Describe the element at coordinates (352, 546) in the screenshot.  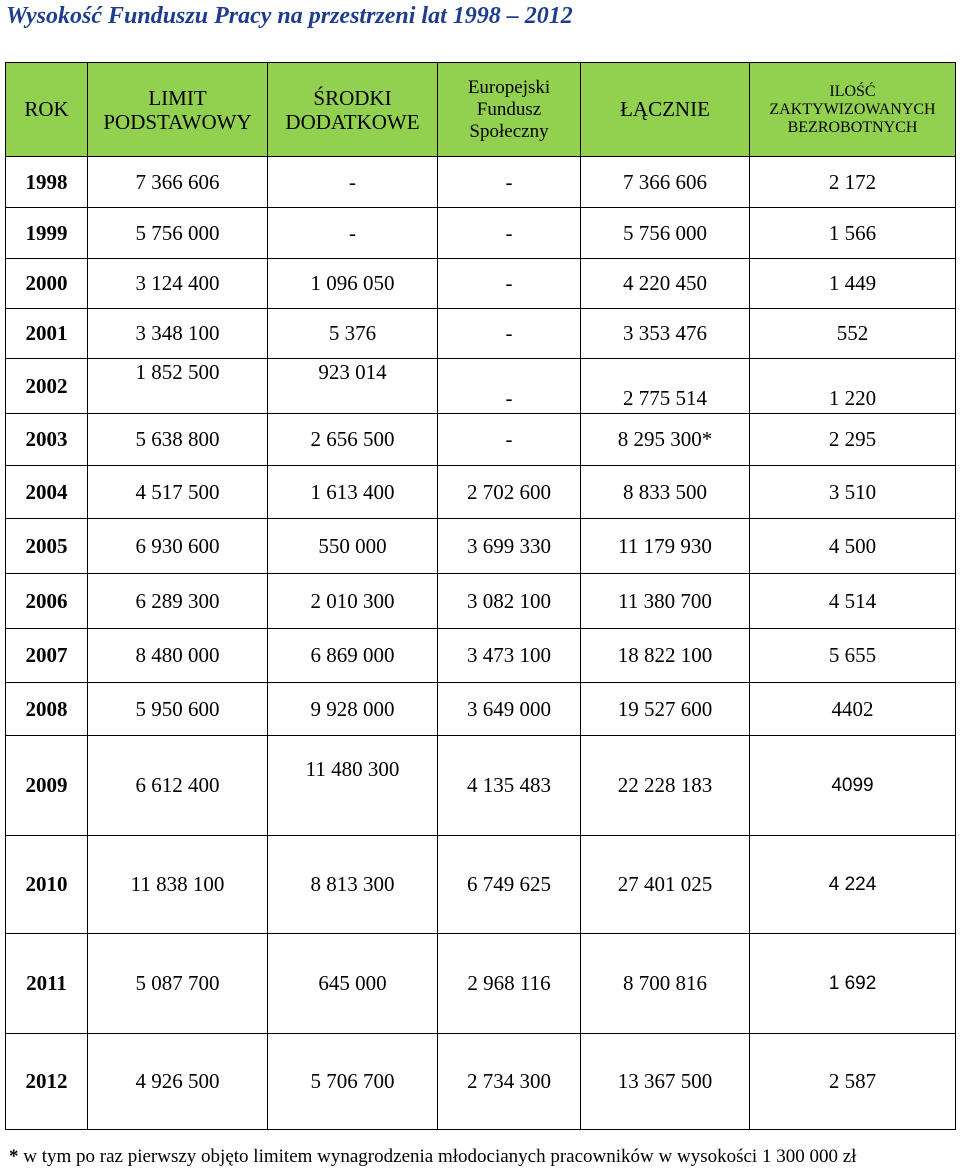
I see `cell-srodki: 550 000` at that location.